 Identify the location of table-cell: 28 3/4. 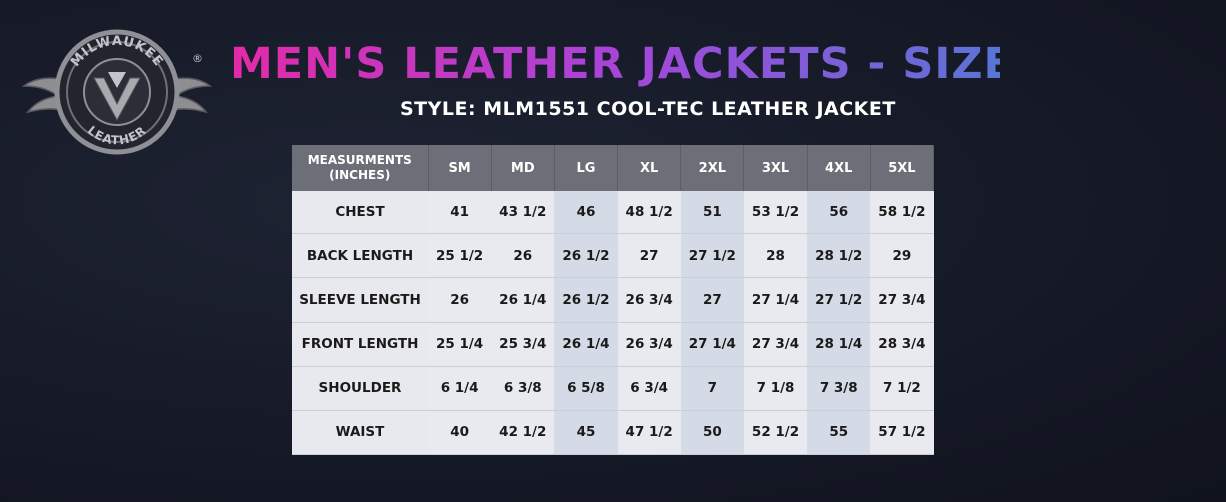
(902, 344).